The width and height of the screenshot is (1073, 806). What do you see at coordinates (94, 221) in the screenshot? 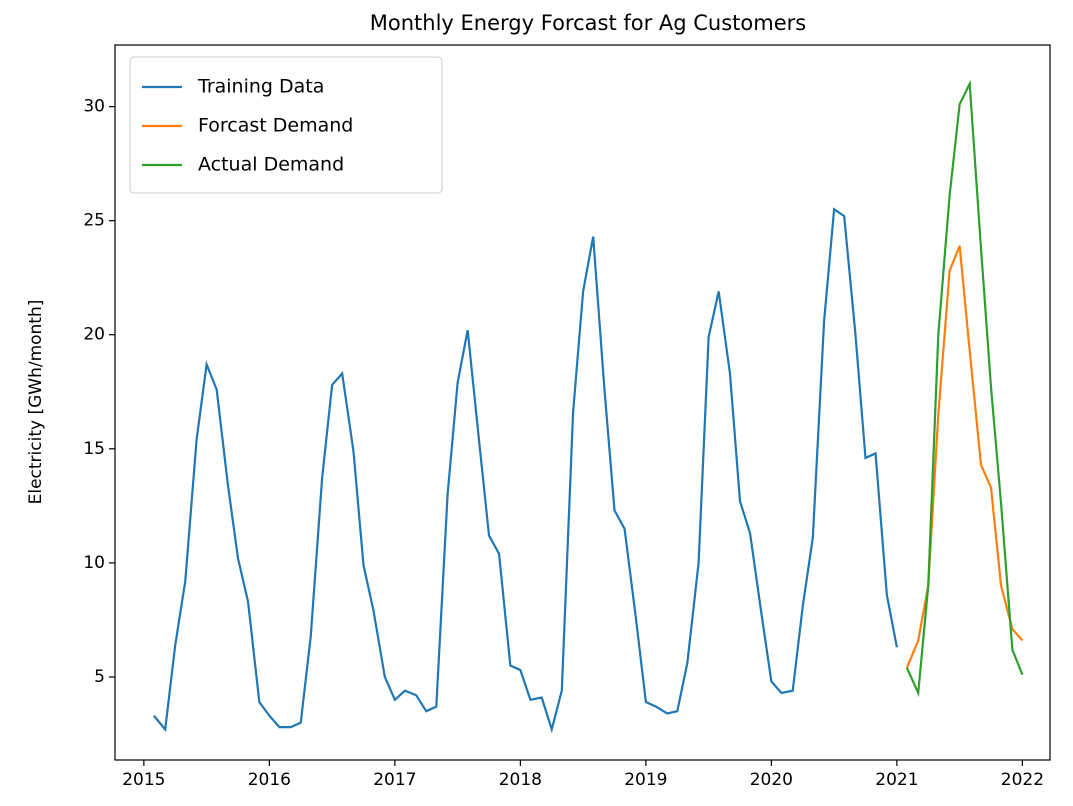
I see `y-tick-label: 25` at bounding box center [94, 221].